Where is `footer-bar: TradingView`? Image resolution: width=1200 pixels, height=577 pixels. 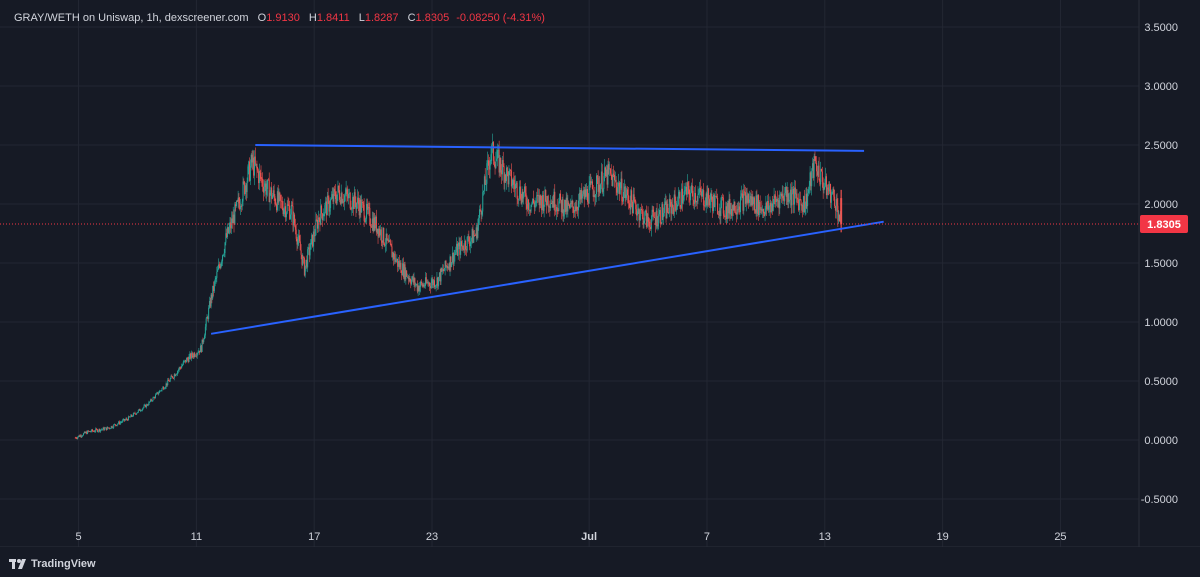
footer-bar: TradingView is located at coordinates (600, 562).